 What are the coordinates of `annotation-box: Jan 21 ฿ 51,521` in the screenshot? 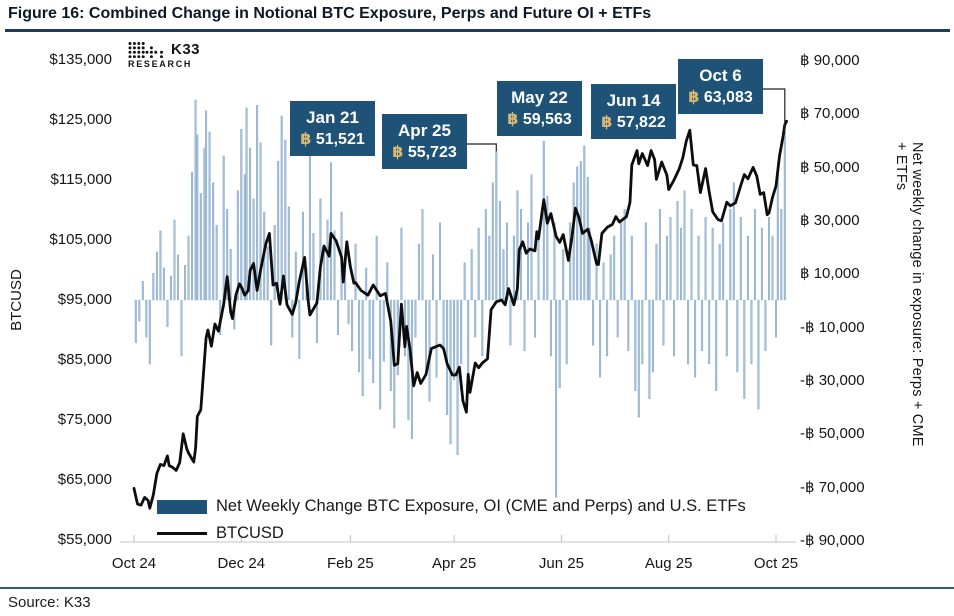 It's located at (332, 128).